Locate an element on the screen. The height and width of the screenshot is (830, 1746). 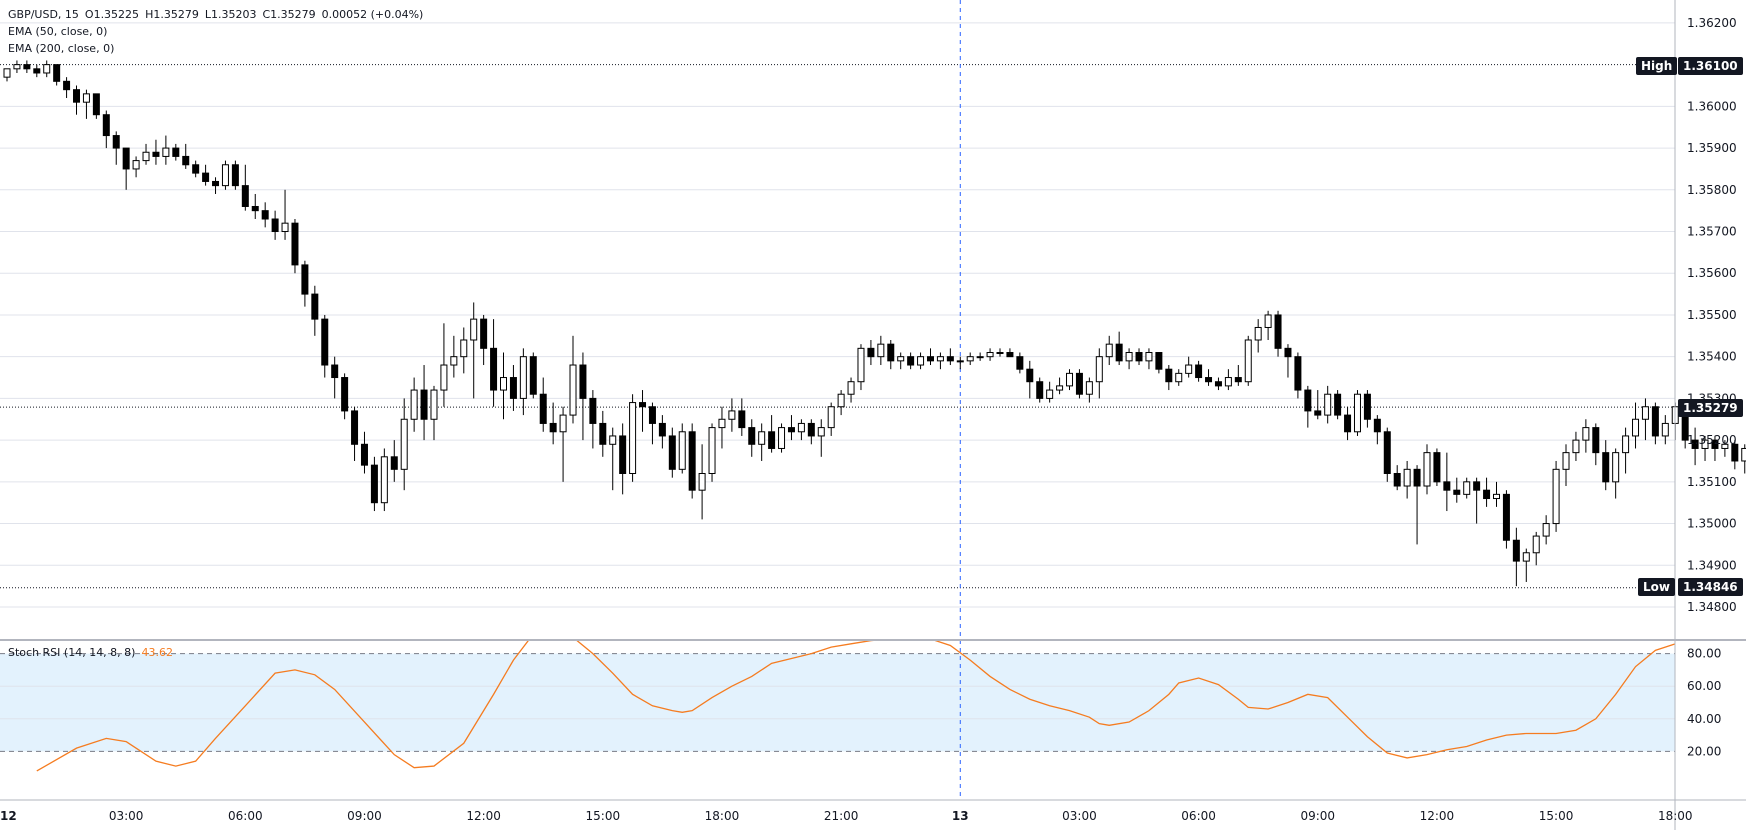
price-tick-label: 1.35400 is located at coordinates (1712, 357).